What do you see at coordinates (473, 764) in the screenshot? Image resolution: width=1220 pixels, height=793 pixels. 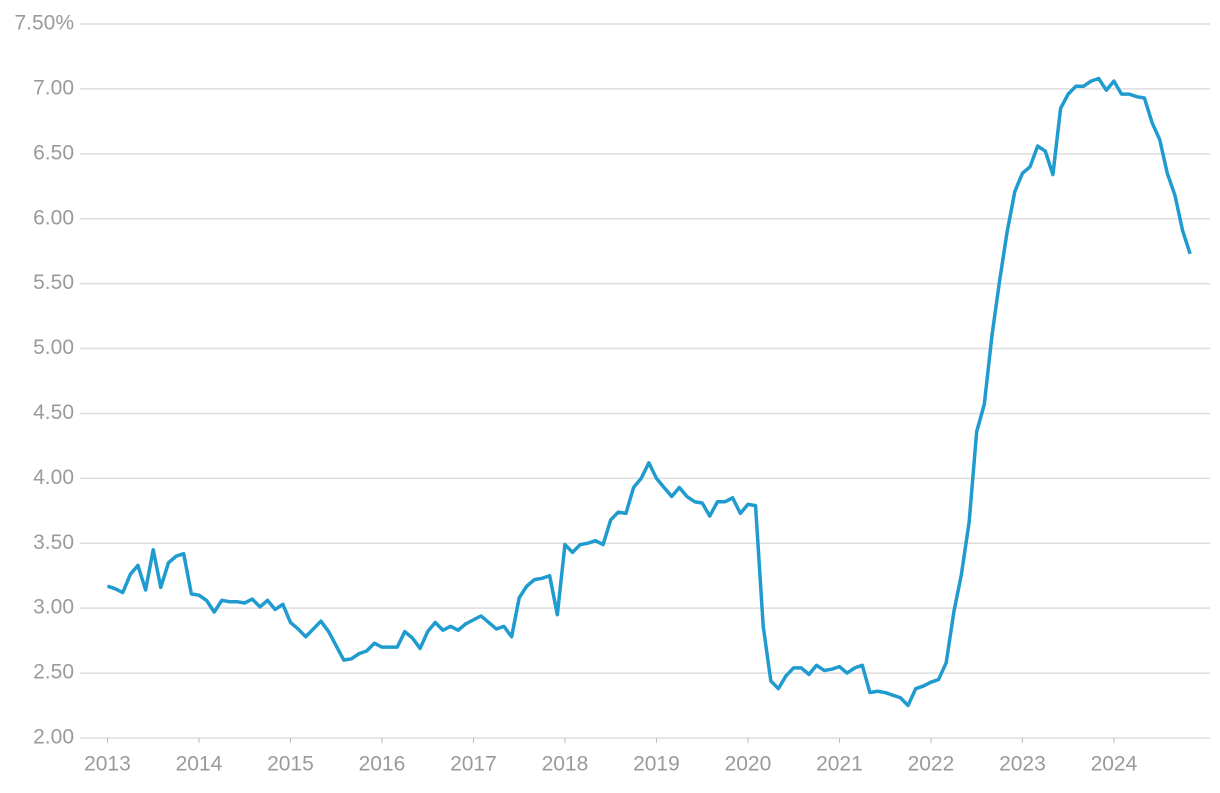 I see `x-tick-label: 2017` at bounding box center [473, 764].